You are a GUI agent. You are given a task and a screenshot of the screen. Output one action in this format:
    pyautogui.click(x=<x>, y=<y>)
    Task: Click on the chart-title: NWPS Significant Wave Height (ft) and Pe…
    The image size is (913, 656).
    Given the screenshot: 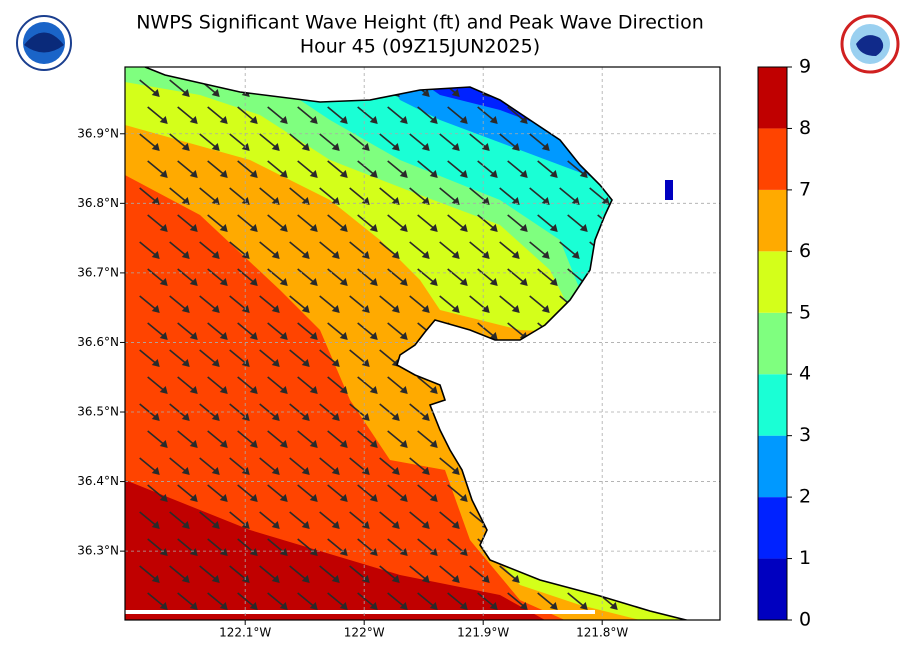 What is the action you would take?
    pyautogui.click(x=420, y=23)
    